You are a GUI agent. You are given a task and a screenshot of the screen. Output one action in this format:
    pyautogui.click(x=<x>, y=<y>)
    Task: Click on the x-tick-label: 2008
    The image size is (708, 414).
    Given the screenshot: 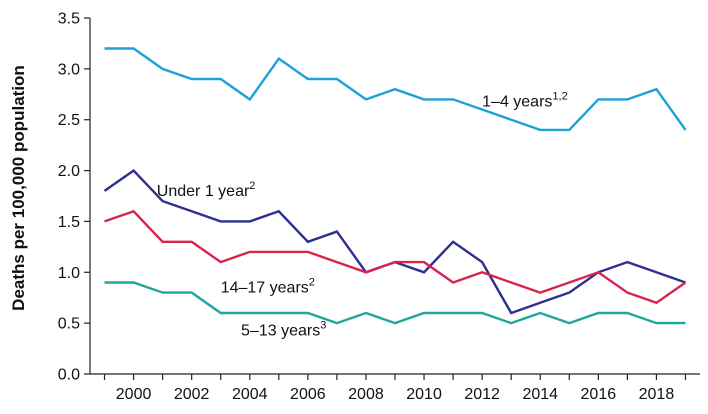 What is the action you would take?
    pyautogui.click(x=366, y=394)
    